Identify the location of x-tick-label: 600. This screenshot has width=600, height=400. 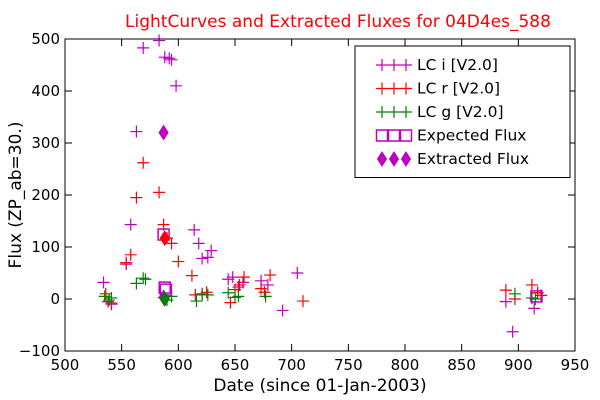
(178, 365).